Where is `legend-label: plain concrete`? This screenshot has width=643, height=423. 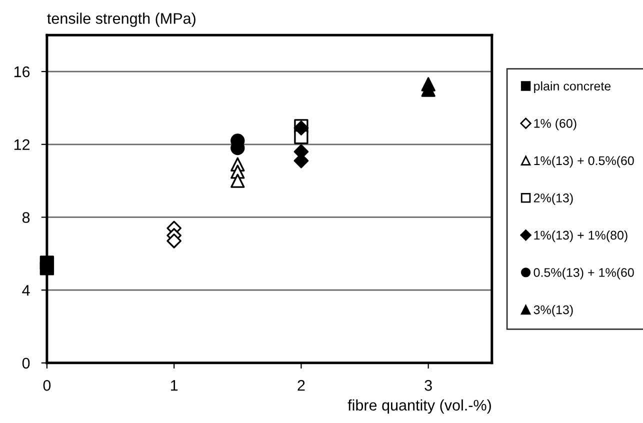 legend-label: plain concrete is located at coordinates (572, 87).